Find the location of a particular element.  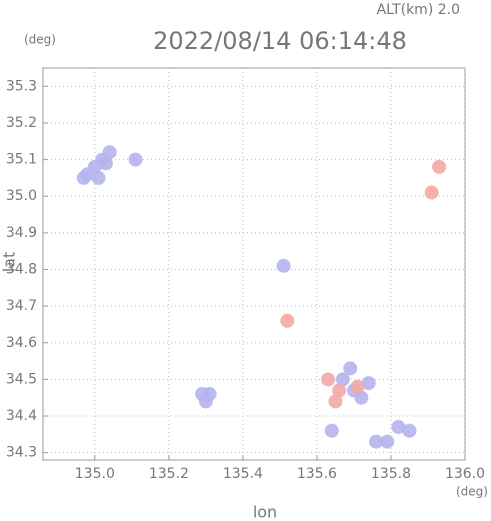

y-unit: (deg) is located at coordinates (40, 40).